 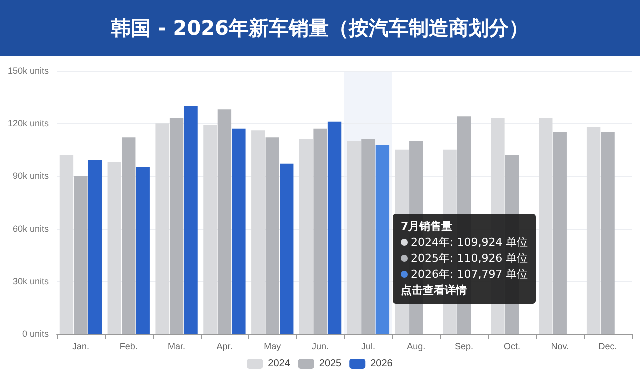 What do you see at coordinates (31, 229) in the screenshot?
I see `y-tick-label: 60k units` at bounding box center [31, 229].